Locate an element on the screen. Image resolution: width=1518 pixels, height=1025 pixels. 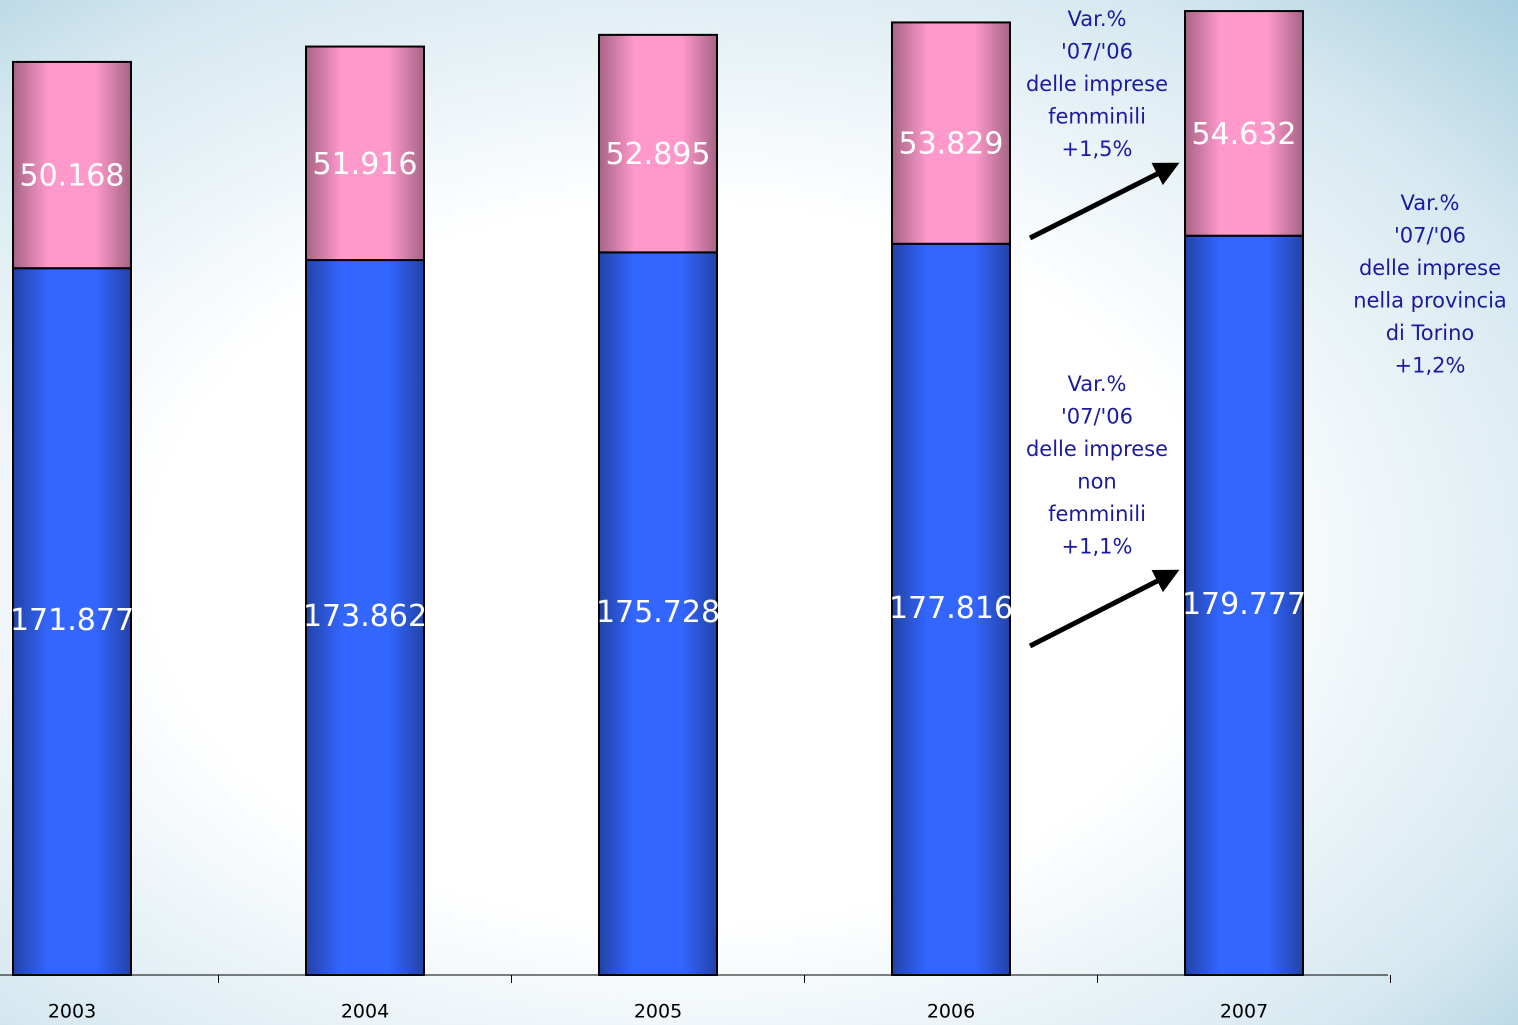
x-tick-label: 2004 is located at coordinates (365, 1012).